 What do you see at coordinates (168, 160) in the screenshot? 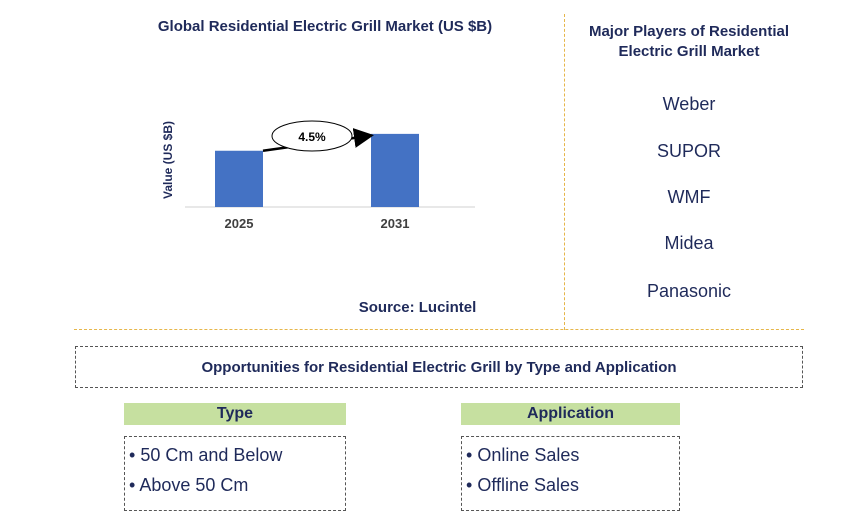
I see `y-axis-label: Value (US $B)` at bounding box center [168, 160].